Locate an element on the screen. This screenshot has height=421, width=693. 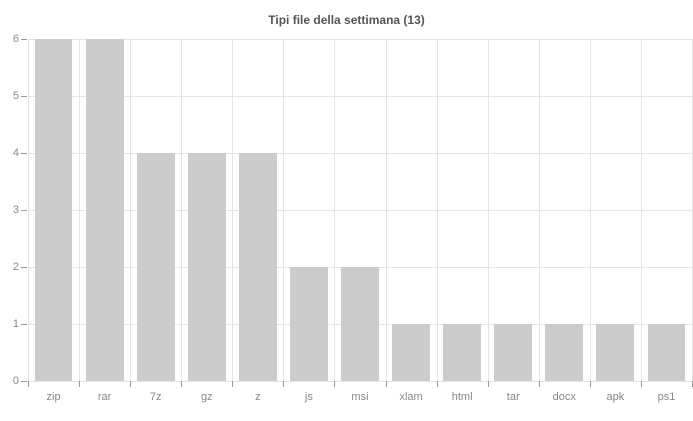
chart-title: Tipi file della settimana (13) is located at coordinates (346, 20).